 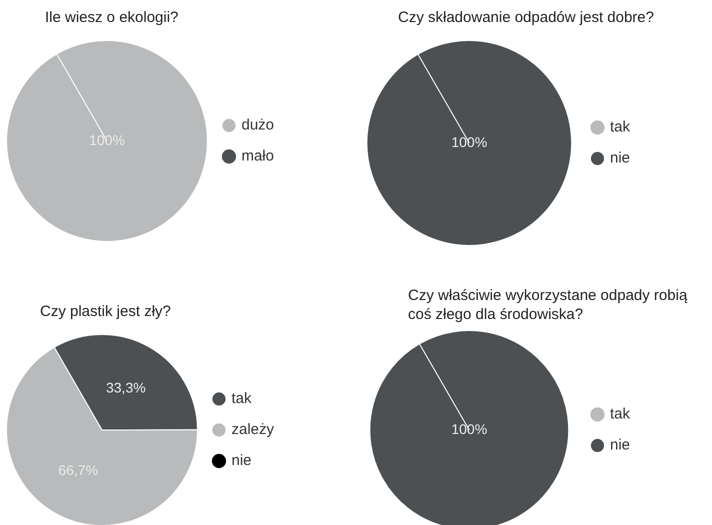 What do you see at coordinates (112, 17) in the screenshot?
I see `chart-title: Ile wiesz o ekologii?` at bounding box center [112, 17].